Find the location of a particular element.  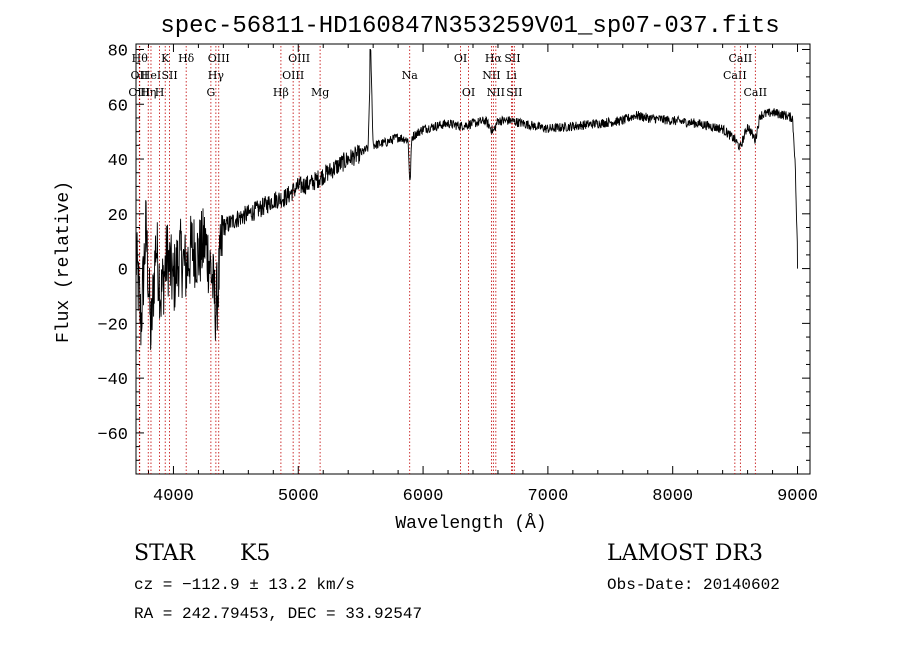

line-marker-label: Mg is located at coordinates (320, 92).